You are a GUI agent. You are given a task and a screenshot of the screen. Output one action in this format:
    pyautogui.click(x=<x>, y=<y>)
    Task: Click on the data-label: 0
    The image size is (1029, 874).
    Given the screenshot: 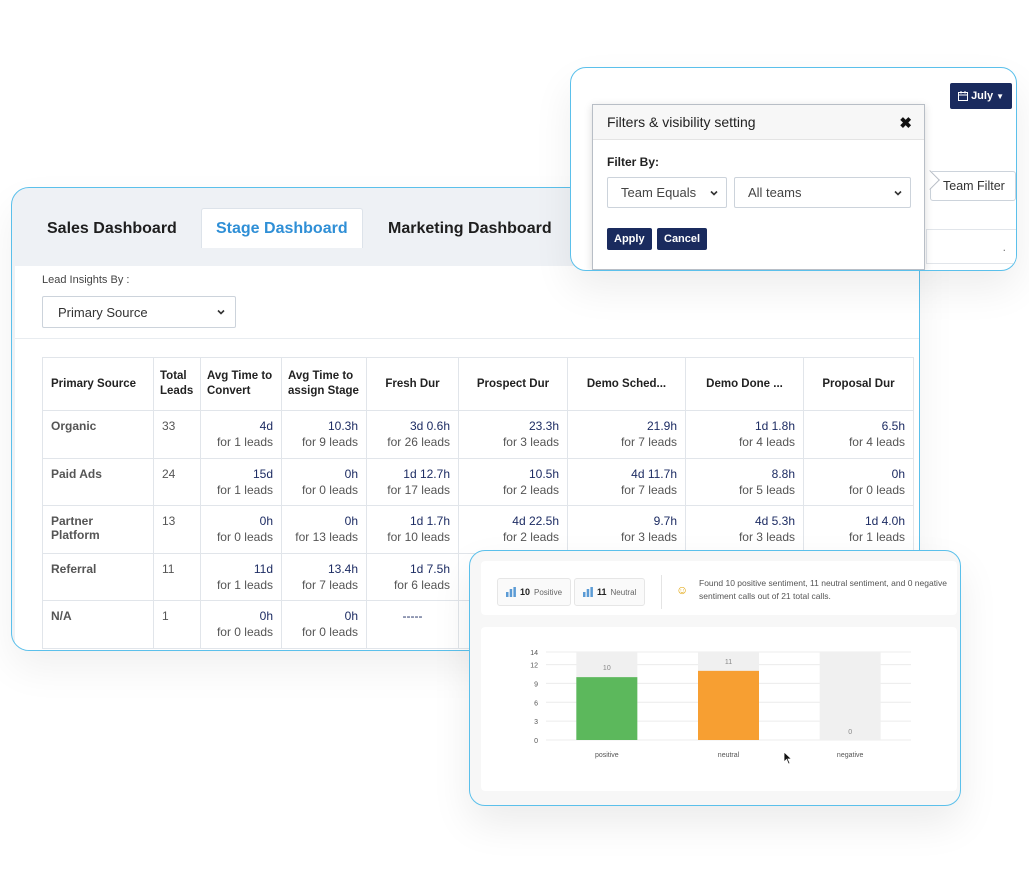 What is the action you would take?
    pyautogui.click(x=850, y=732)
    